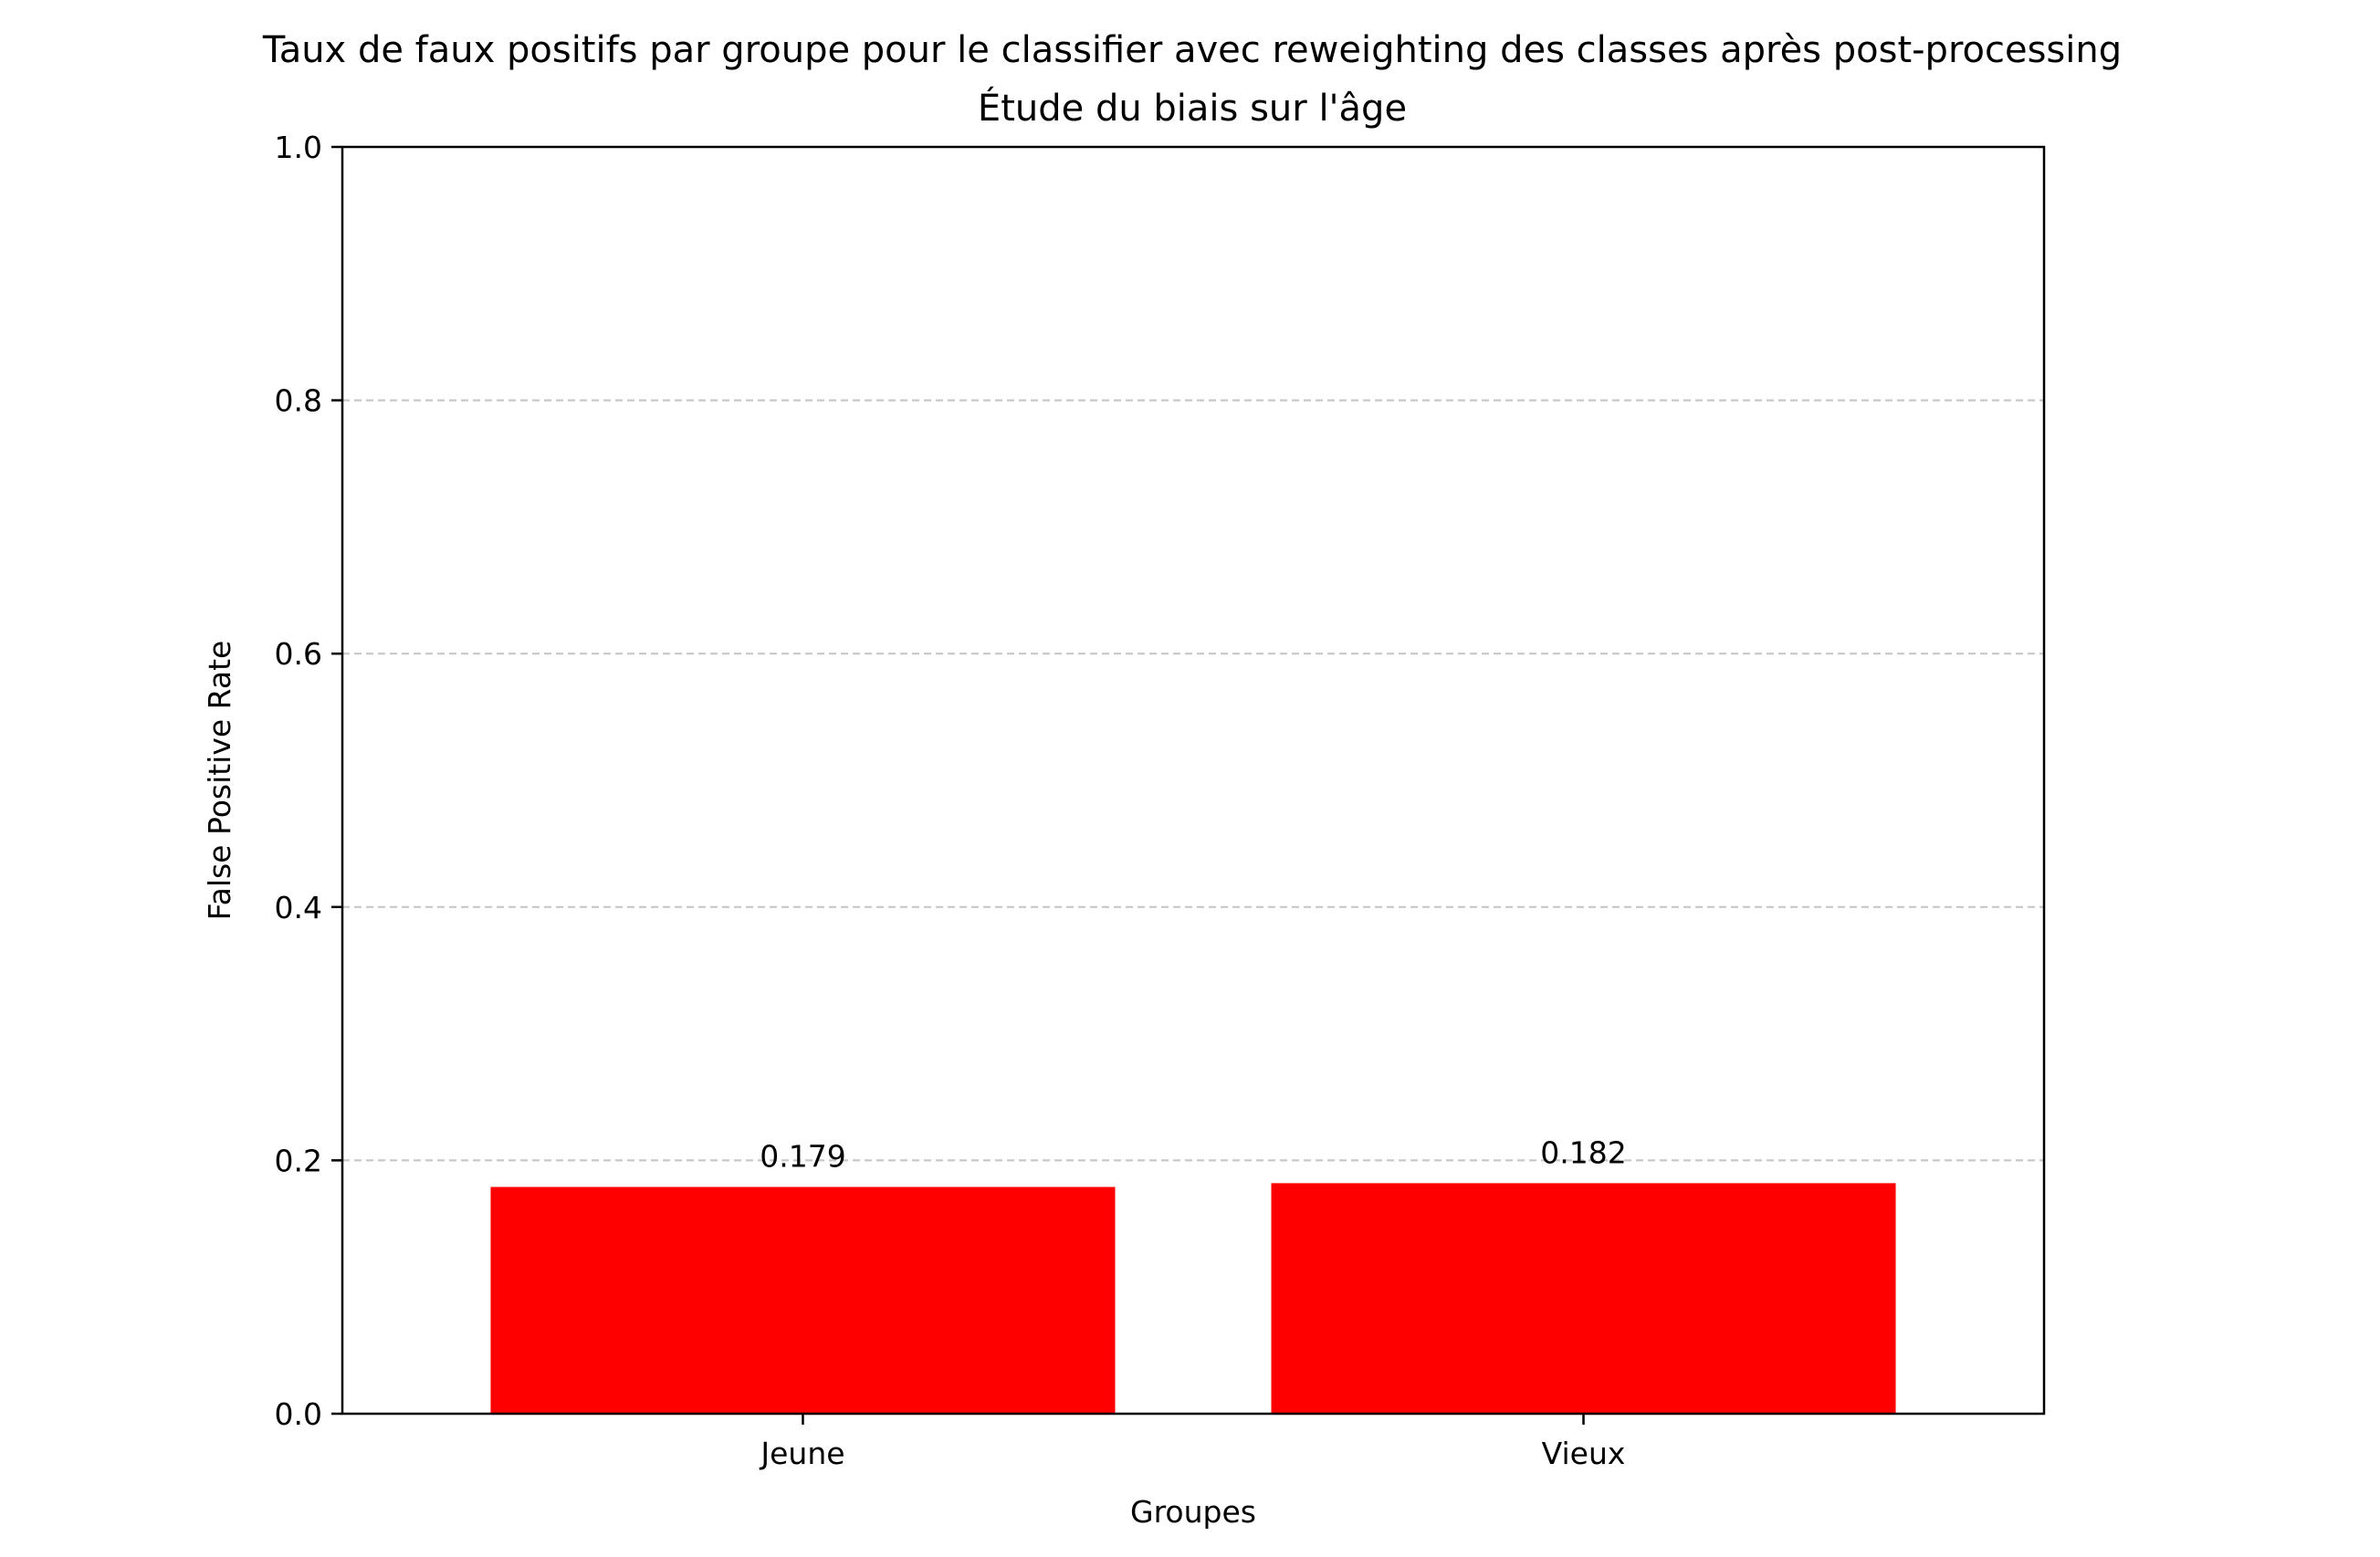  I want to click on data-labels: 0.179 0.182, so click(1193, 1154).